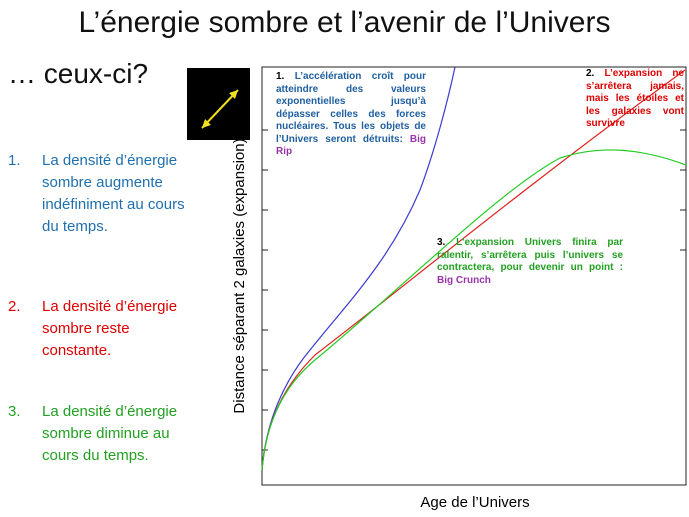  Describe the element at coordinates (590, 73) in the screenshot. I see `annotation-number: 2.` at that location.